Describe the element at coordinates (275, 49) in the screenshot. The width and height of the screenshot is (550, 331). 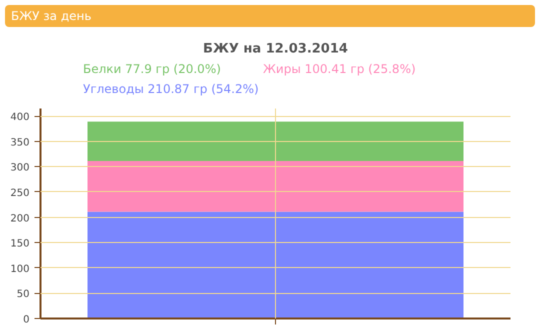
I see `chart-title: БЖУ на 12.03.2014` at that location.